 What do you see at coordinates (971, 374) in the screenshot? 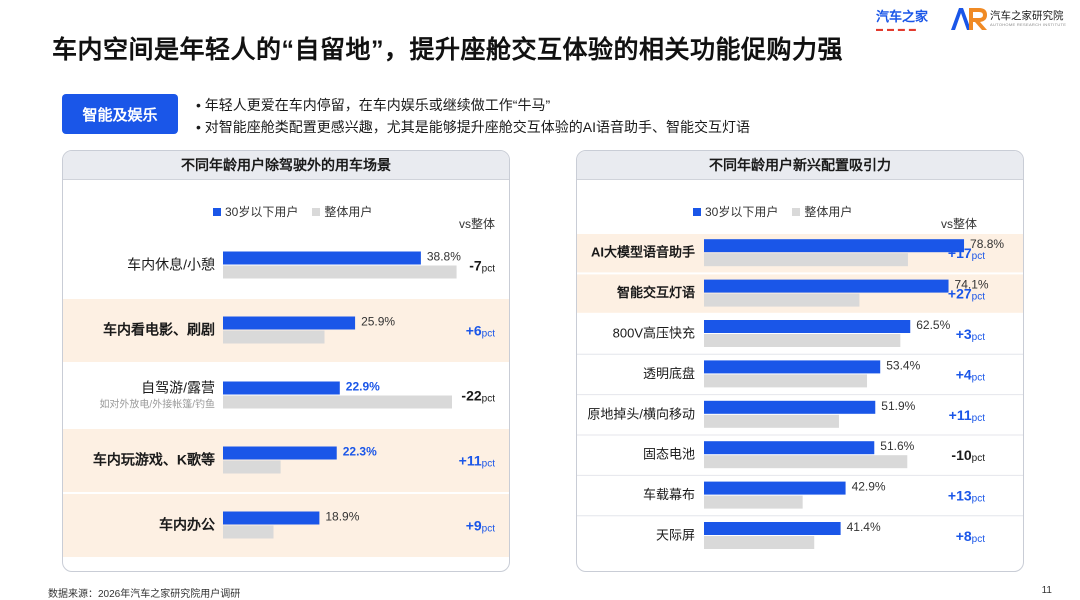
I see `delta-label: +4pct` at bounding box center [971, 374].